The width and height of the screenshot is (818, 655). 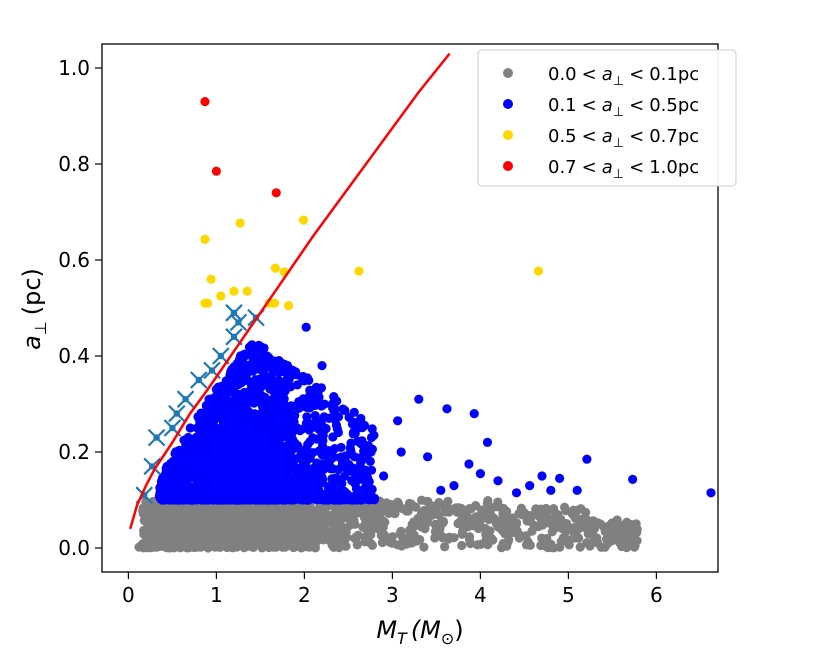 I want to click on x-tick-label: 4, so click(x=480, y=595).